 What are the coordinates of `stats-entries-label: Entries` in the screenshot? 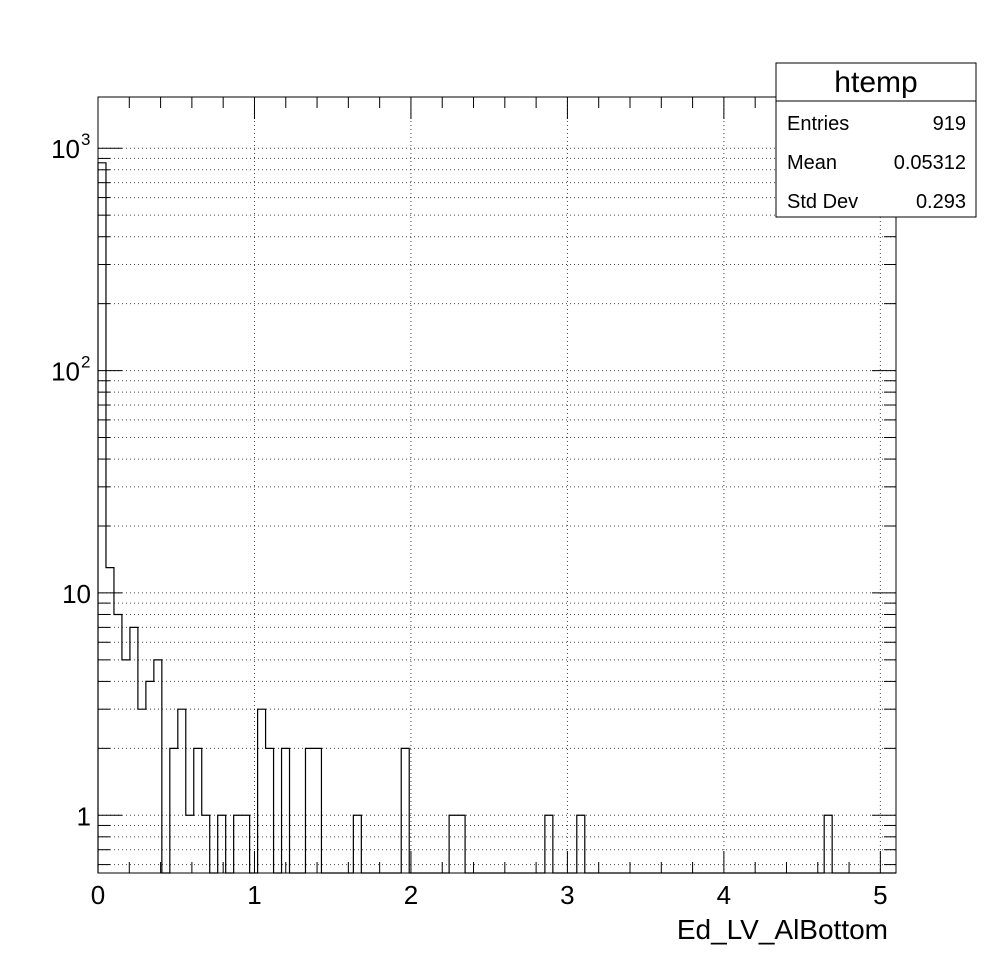 It's located at (818, 124).